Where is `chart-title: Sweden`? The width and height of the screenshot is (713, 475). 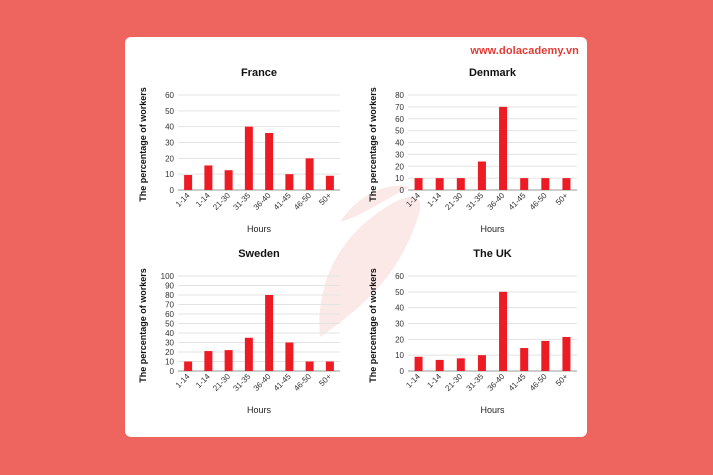 chart-title: Sweden is located at coordinates (259, 254).